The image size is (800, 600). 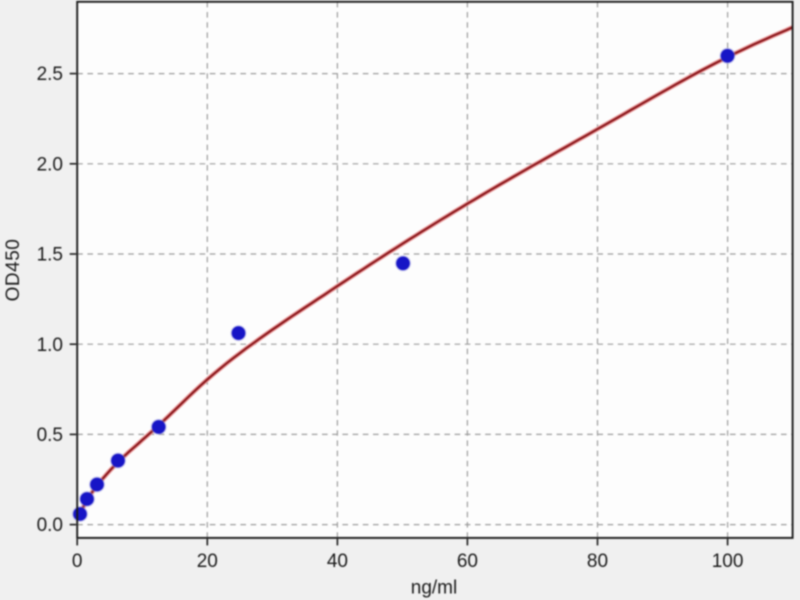 I want to click on svg-text: 100, so click(x=728, y=561).